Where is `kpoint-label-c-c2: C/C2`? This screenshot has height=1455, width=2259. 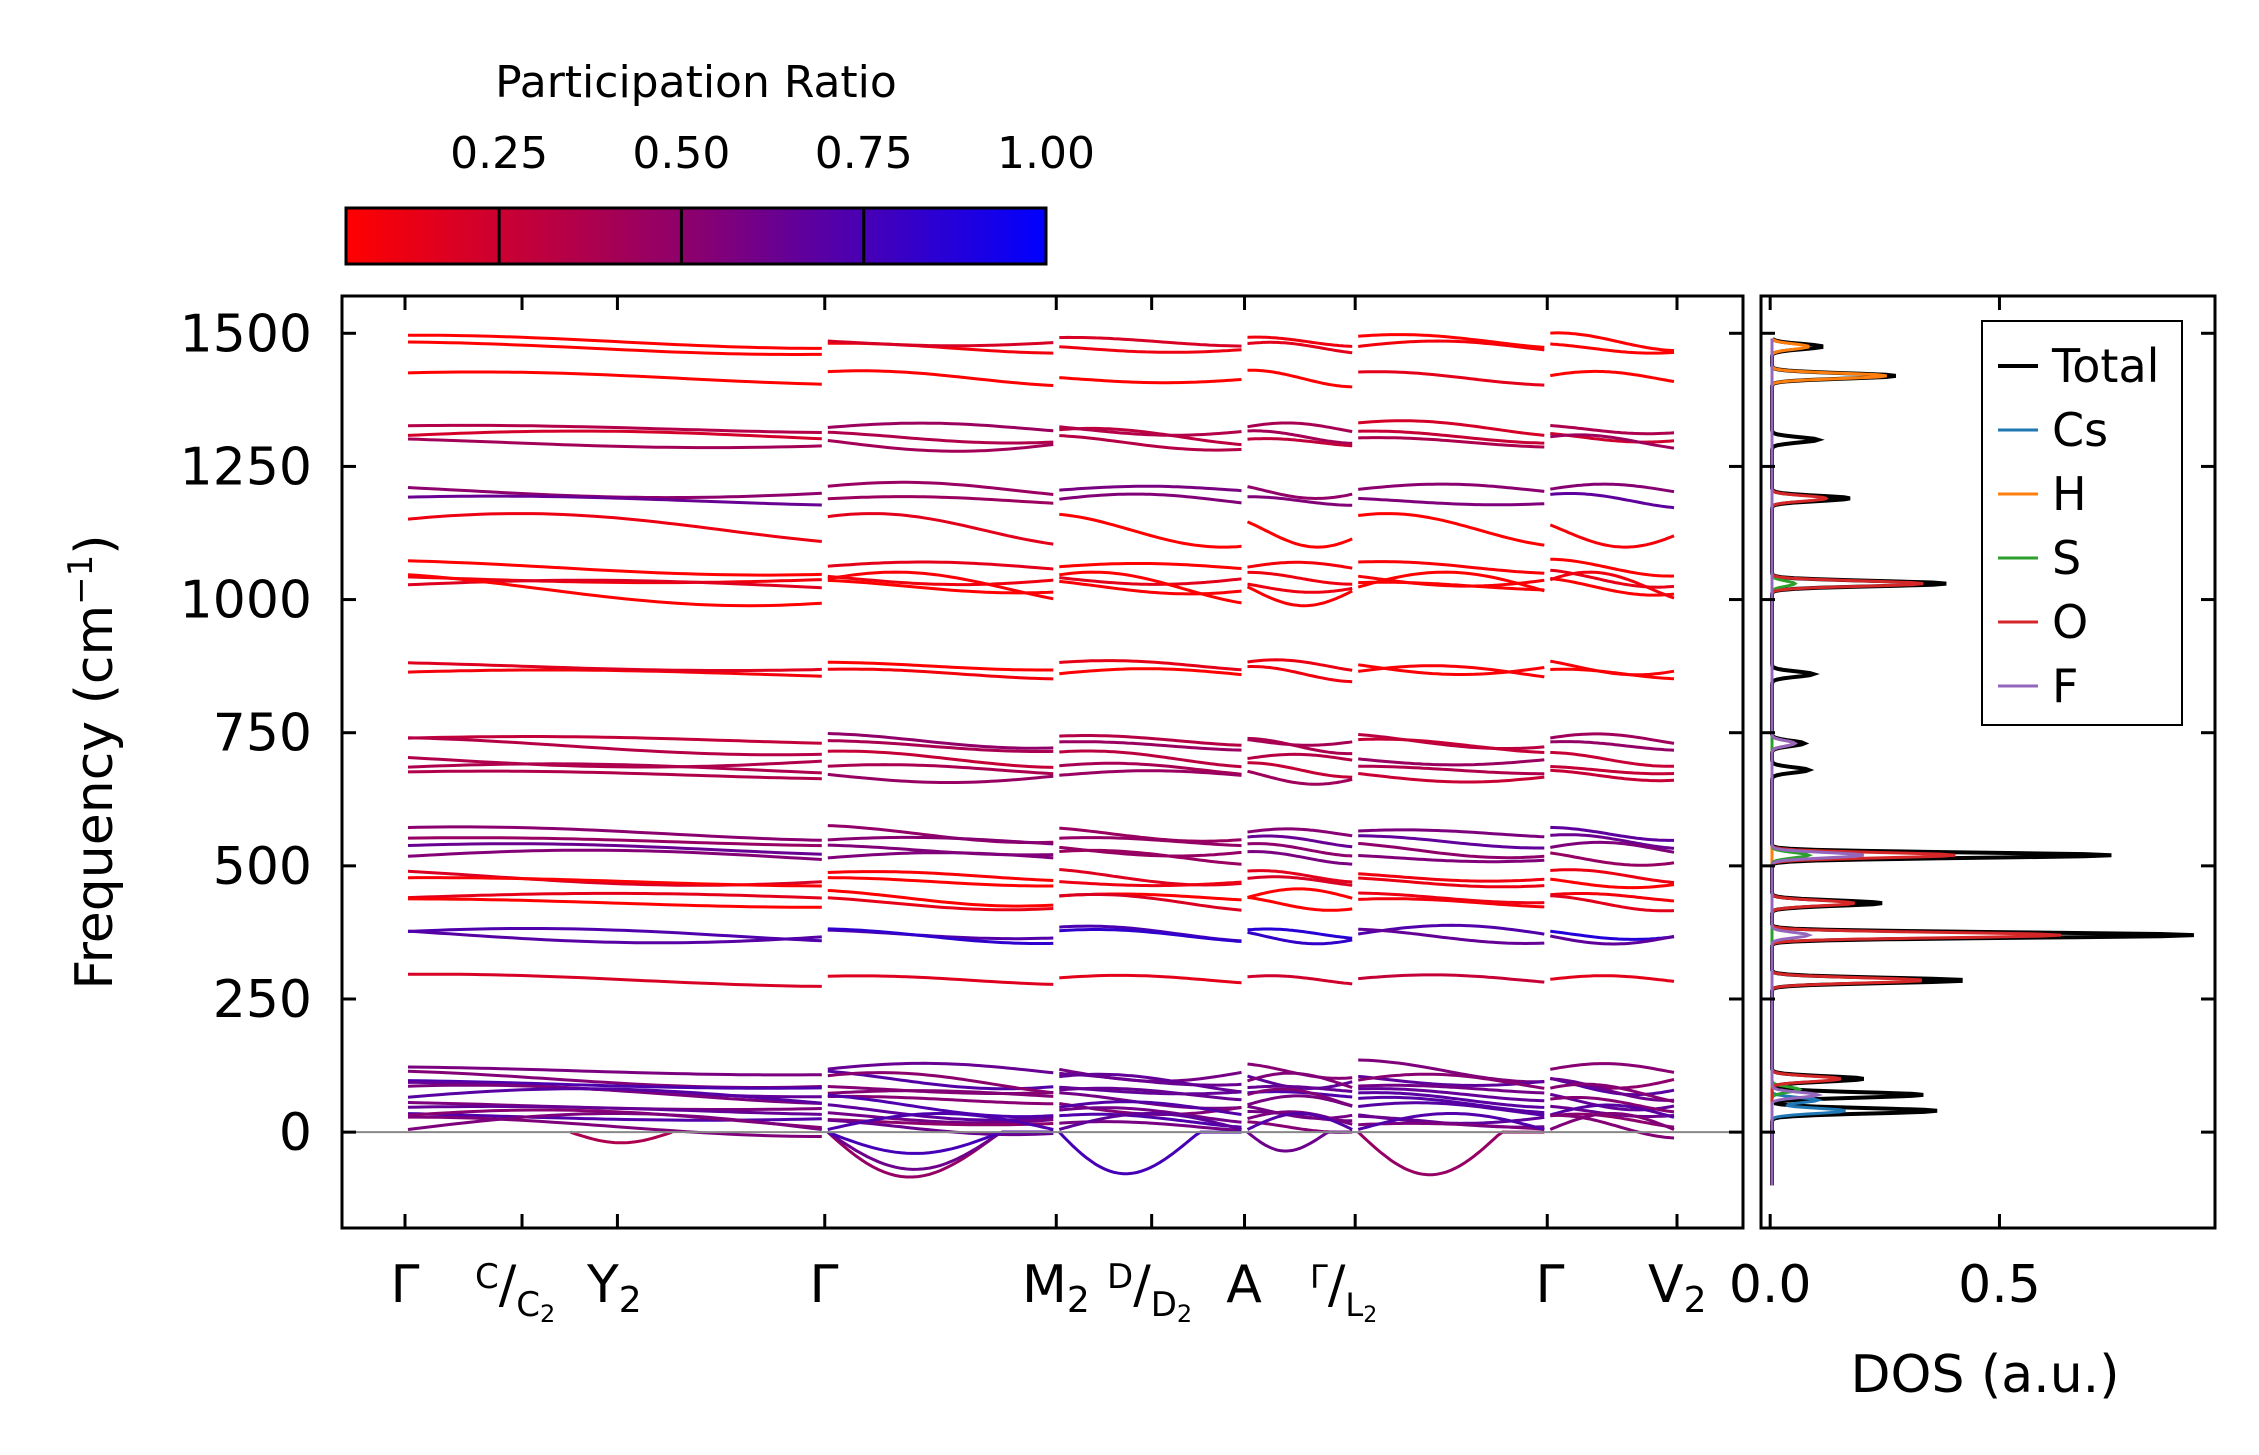 kpoint-label-c-c2: C/C2 is located at coordinates (515, 1291).